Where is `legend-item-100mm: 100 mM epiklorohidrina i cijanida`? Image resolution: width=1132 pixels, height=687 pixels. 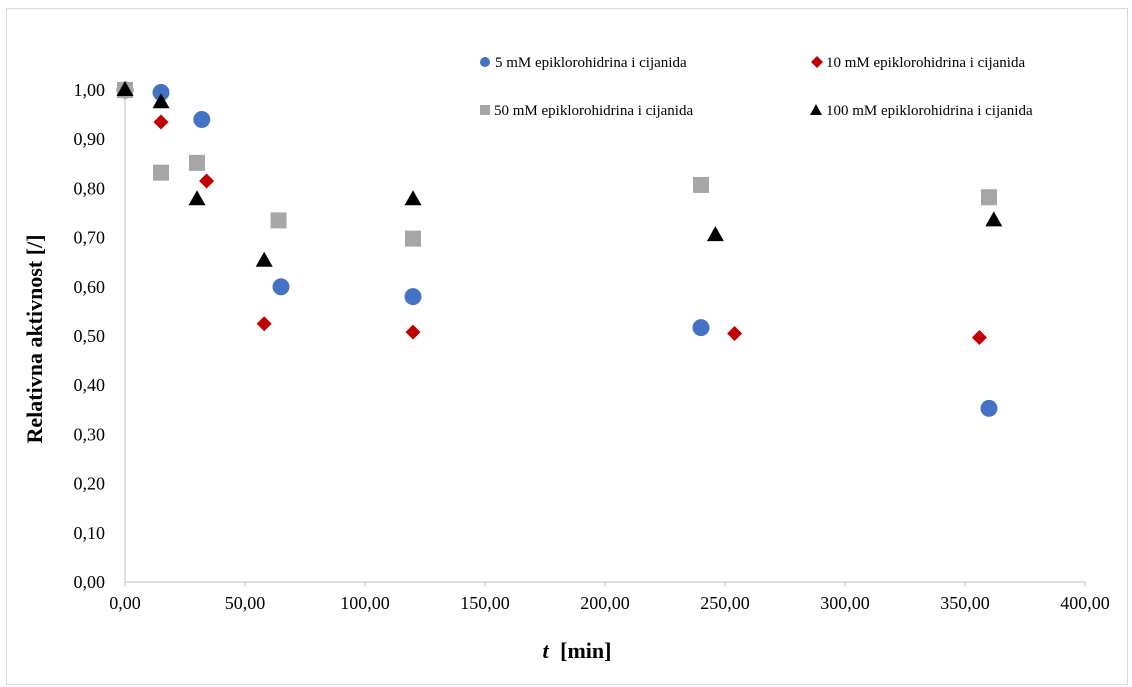 legend-item-100mm: 100 mM epiklorohidrina i cijanida is located at coordinates (921, 111).